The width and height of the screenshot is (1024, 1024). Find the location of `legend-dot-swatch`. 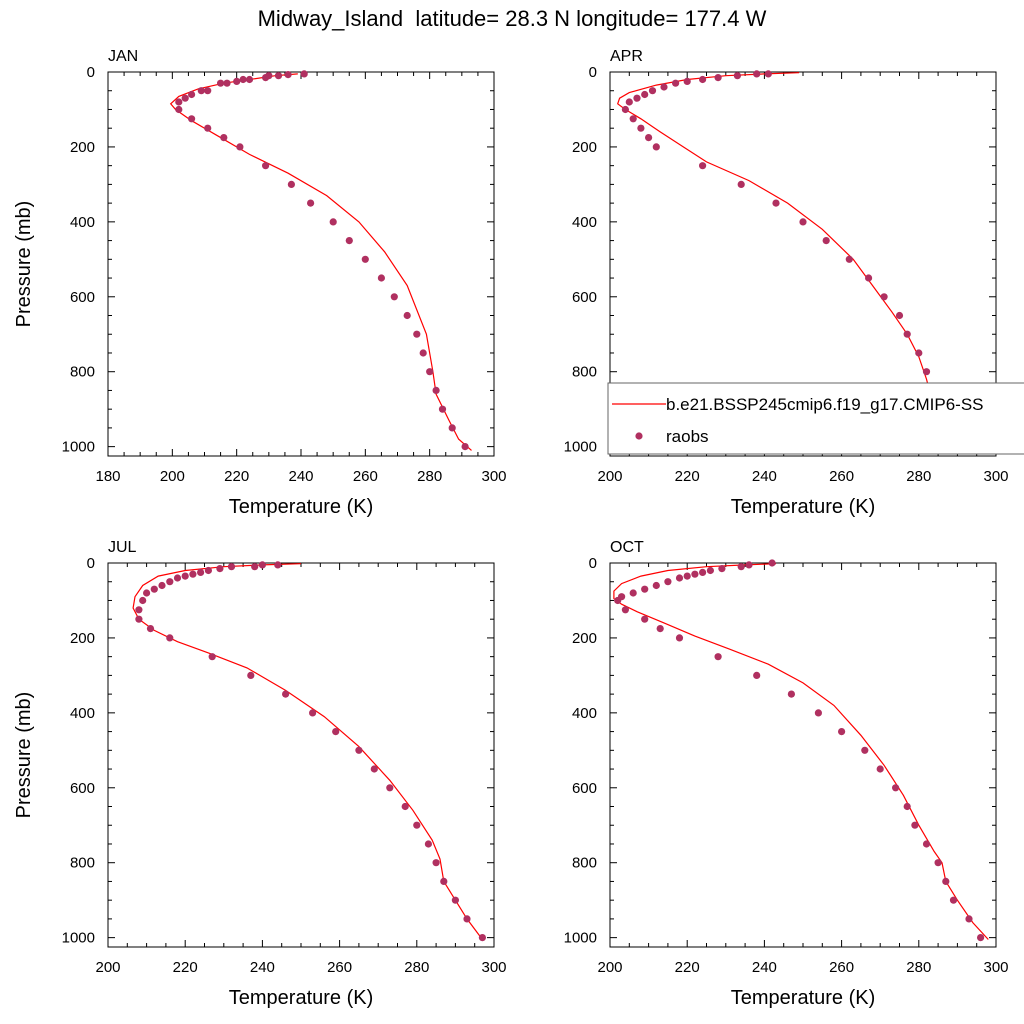

legend-dot-swatch is located at coordinates (639, 436).